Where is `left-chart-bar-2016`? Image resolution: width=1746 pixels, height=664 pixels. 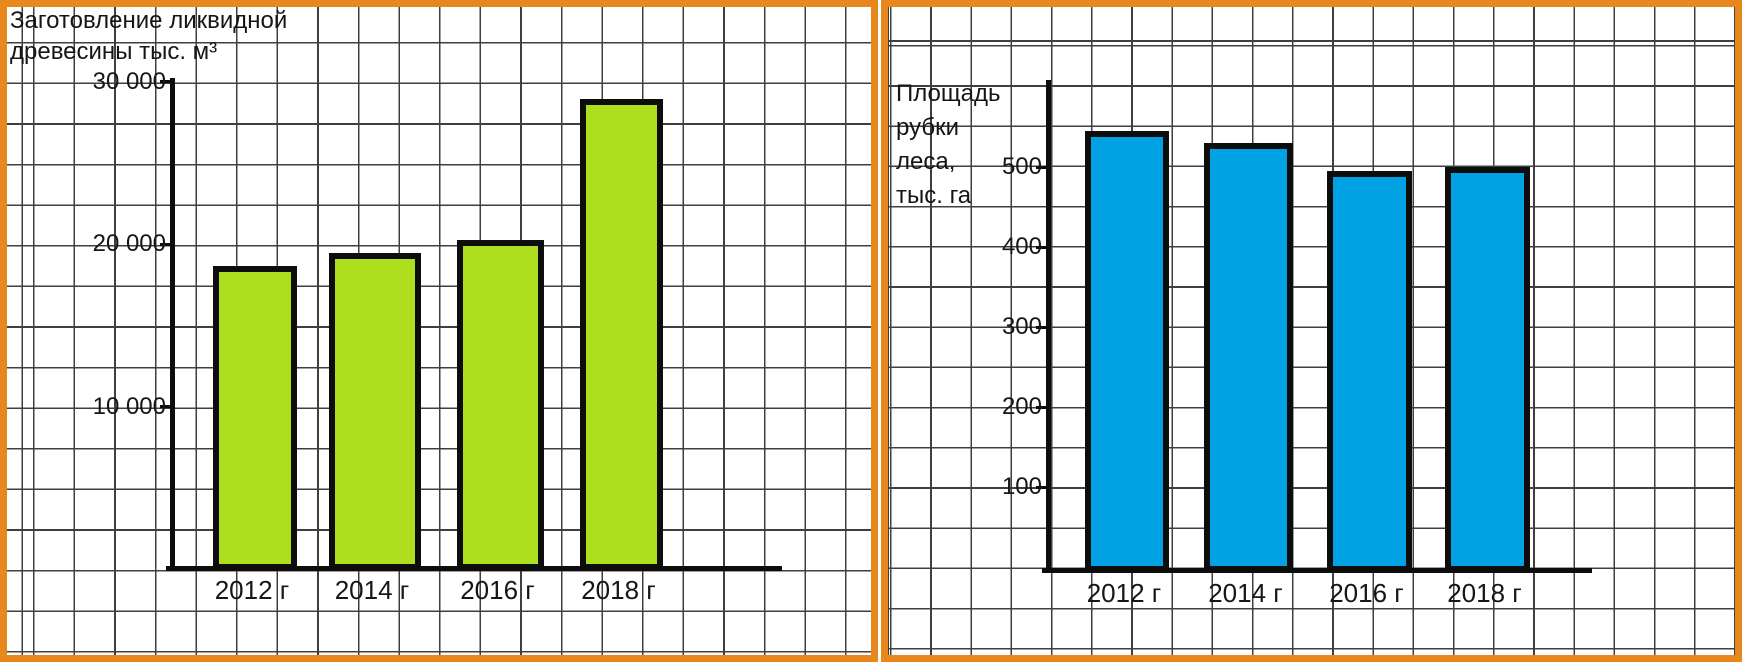 left-chart-bar-2016 is located at coordinates (500, 405).